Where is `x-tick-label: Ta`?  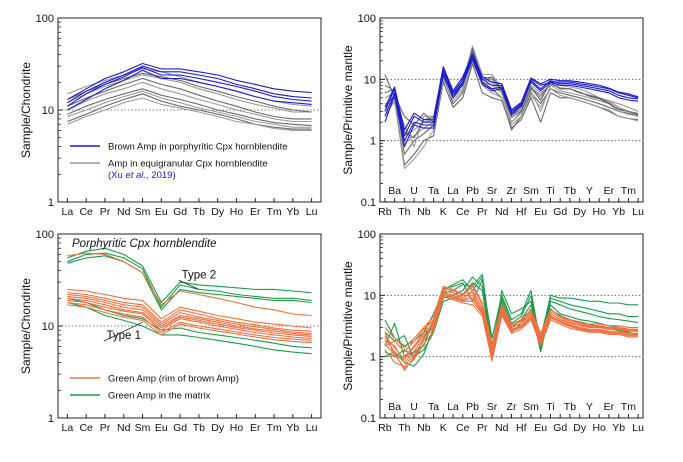
x-tick-label: Ta is located at coordinates (433, 407).